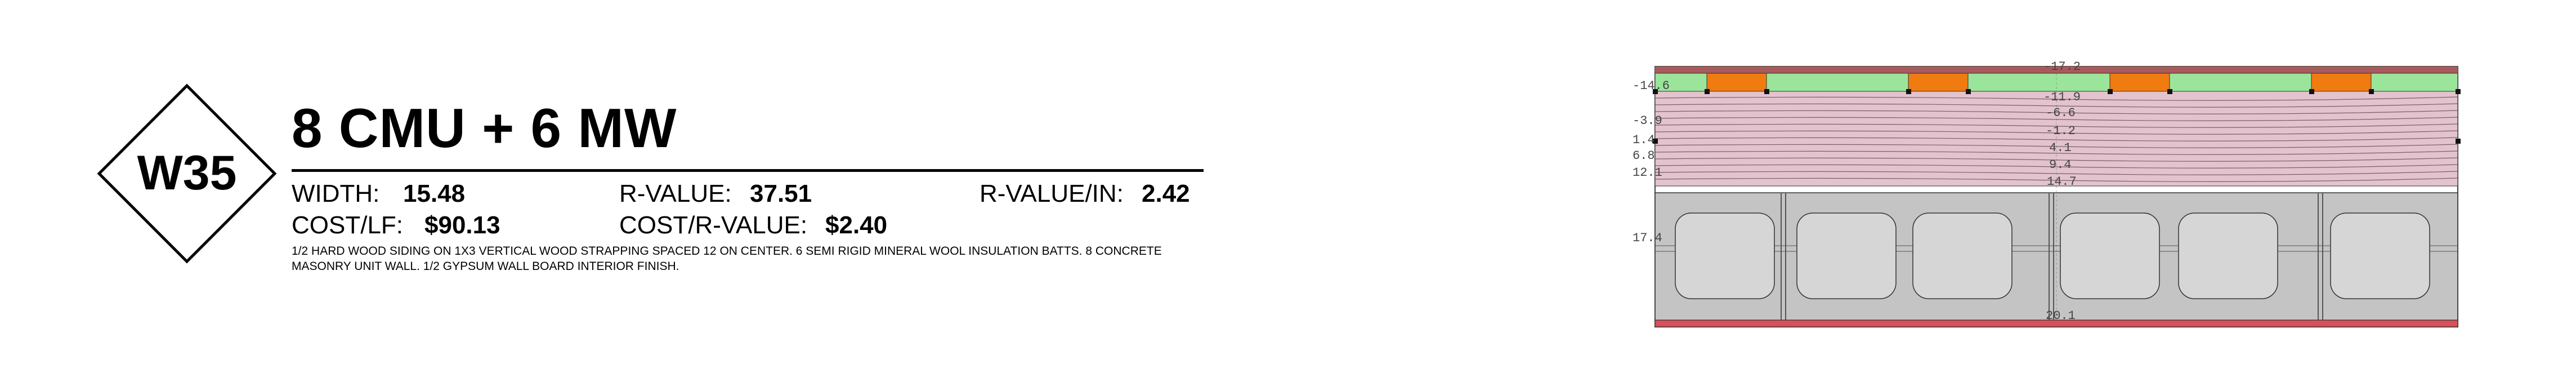  I want to click on left-label-6: 17.4, so click(1647, 238).